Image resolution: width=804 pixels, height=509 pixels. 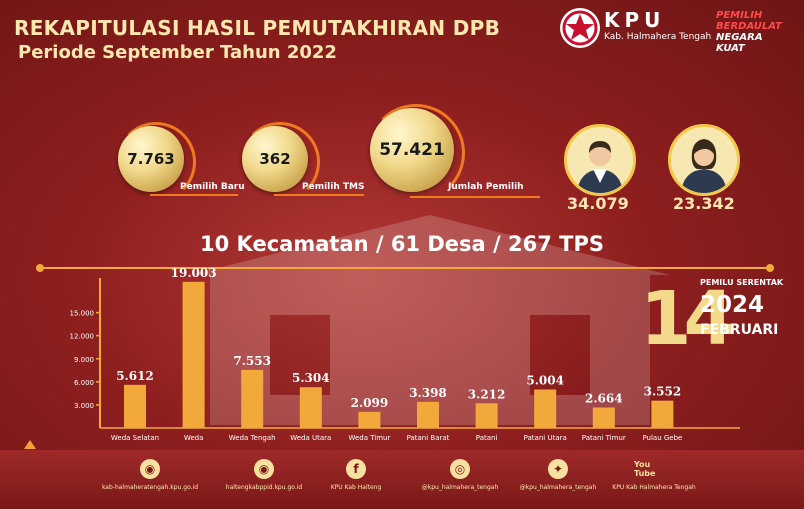 I want to click on footer-link-text: KPU Kab Halmahera Tengah, so click(x=654, y=487).